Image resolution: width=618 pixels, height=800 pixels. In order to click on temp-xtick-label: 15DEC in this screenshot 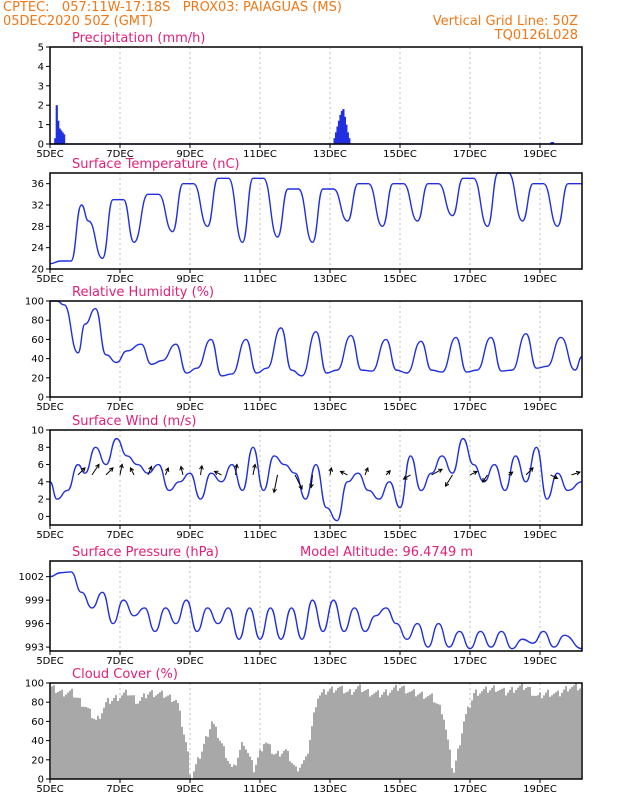, I will do `click(400, 279)`.